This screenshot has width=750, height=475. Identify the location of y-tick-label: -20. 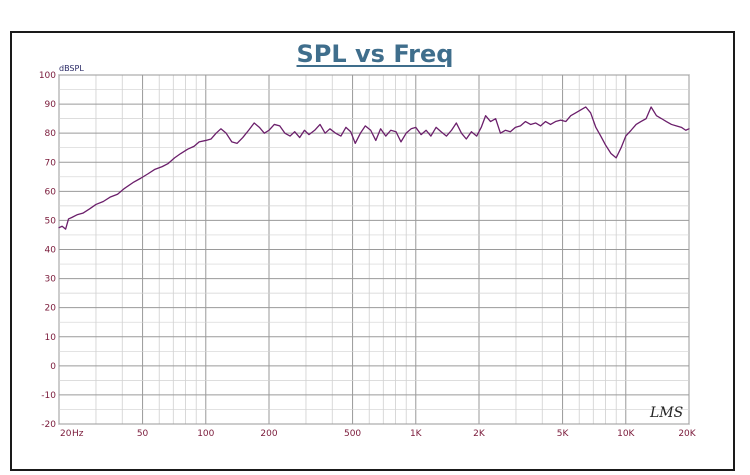
(48, 425).